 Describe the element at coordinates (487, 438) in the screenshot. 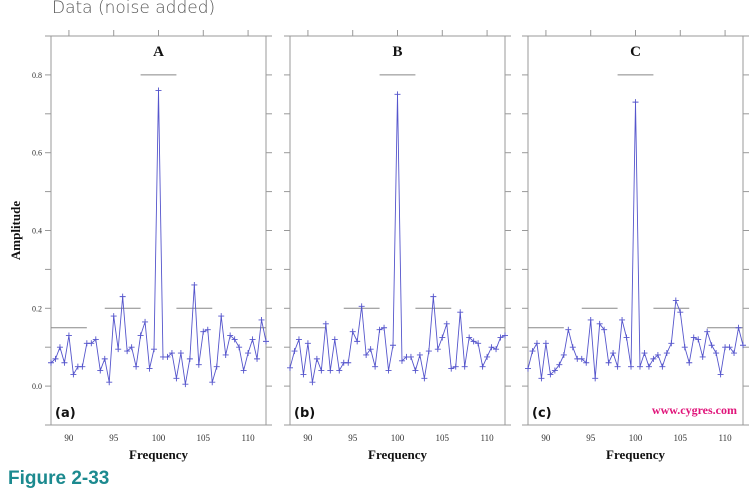

I see `x-tick-label: 110` at that location.